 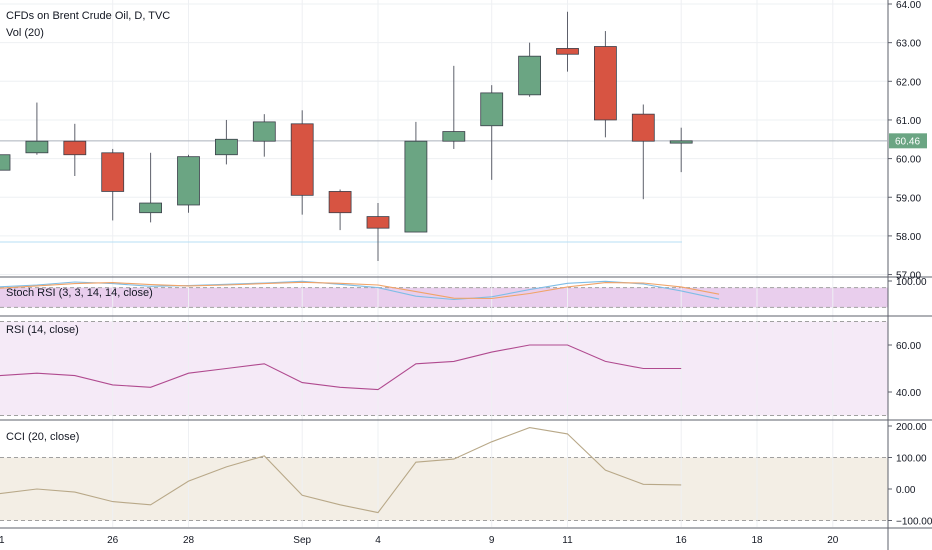 I want to click on x-tick-label: 16, so click(x=682, y=540).